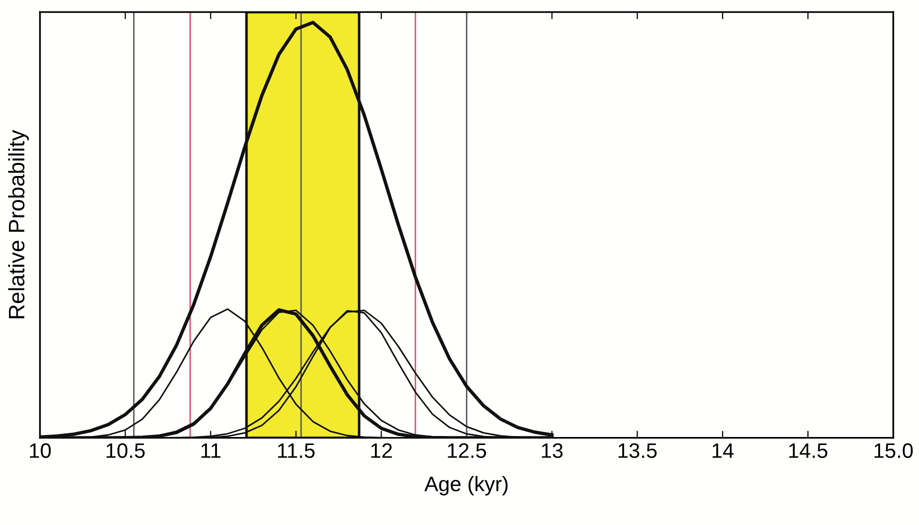  What do you see at coordinates (296, 450) in the screenshot?
I see `x-tick-label: 11.5` at bounding box center [296, 450].